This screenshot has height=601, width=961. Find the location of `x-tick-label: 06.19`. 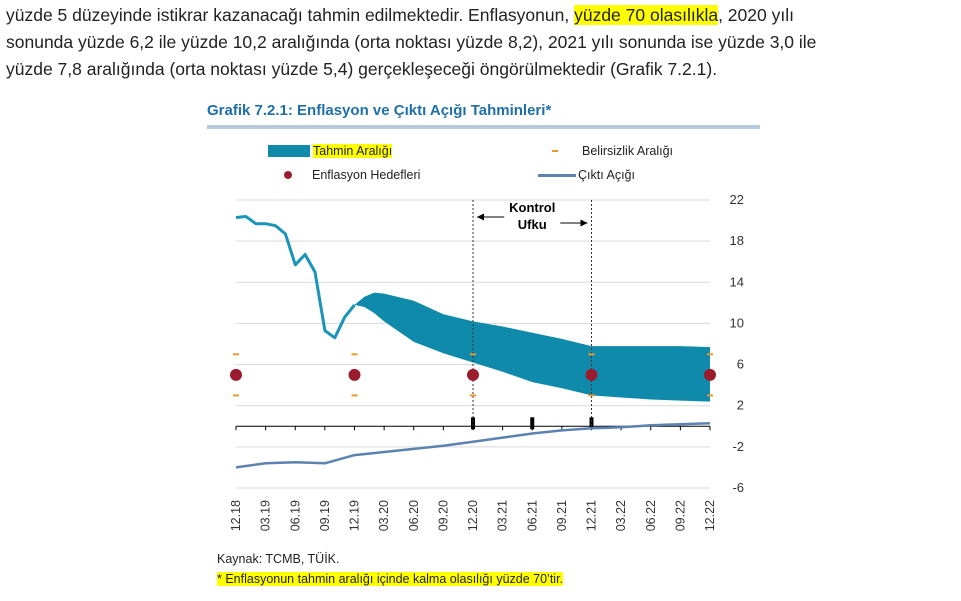

x-tick-label: 06.19 is located at coordinates (295, 515).